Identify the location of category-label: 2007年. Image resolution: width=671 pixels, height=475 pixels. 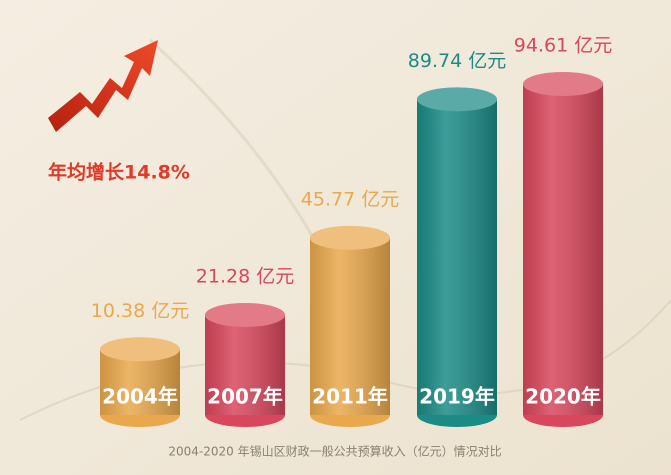
(245, 397).